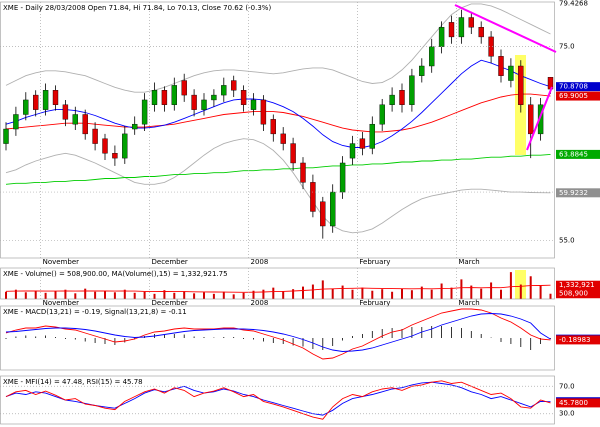 The image size is (600, 427). Describe the element at coordinates (573, 193) in the screenshot. I see `marker-label: 59.9232` at that location.